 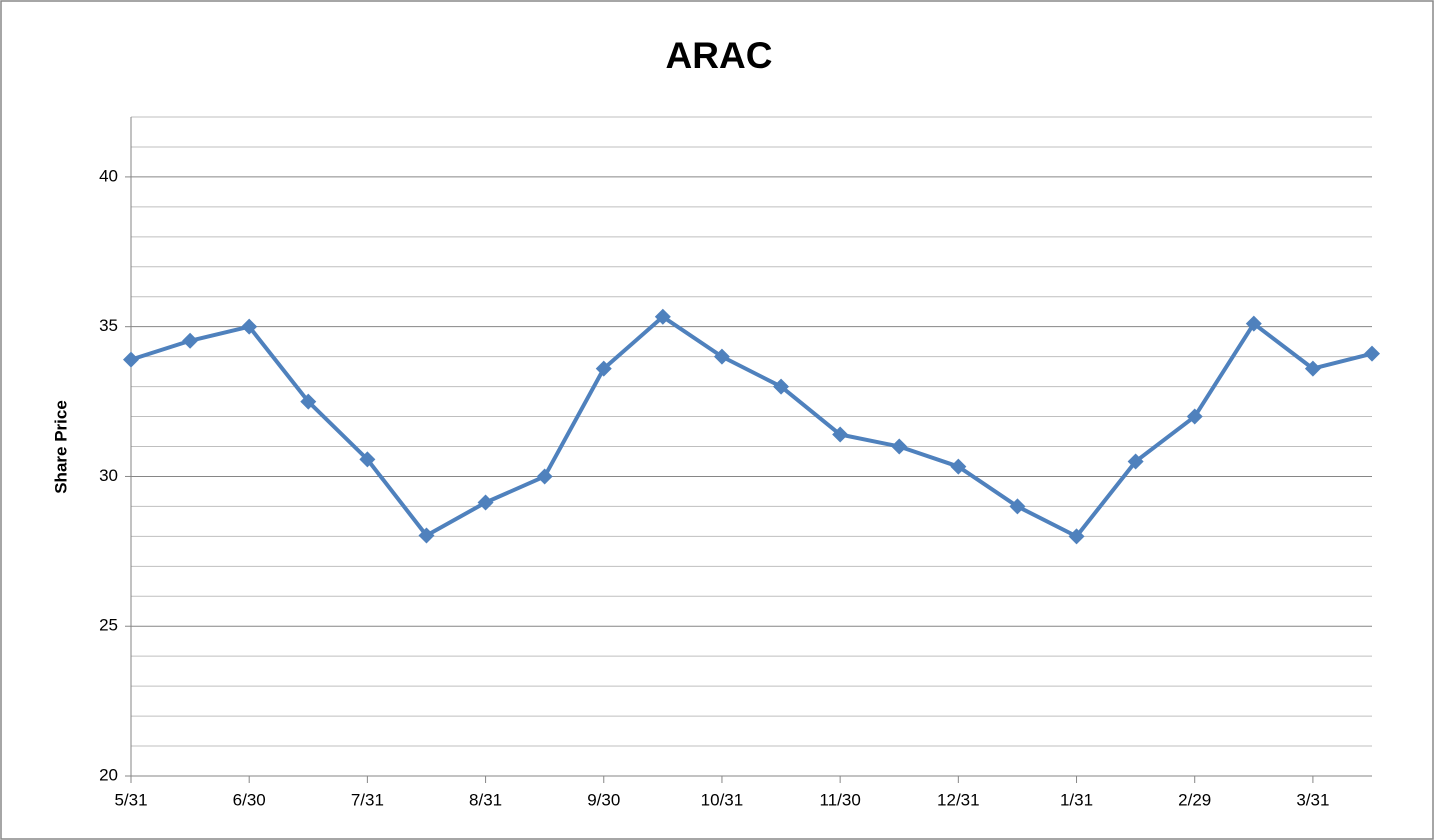 I want to click on chart-title: ARAC, so click(x=719, y=55).